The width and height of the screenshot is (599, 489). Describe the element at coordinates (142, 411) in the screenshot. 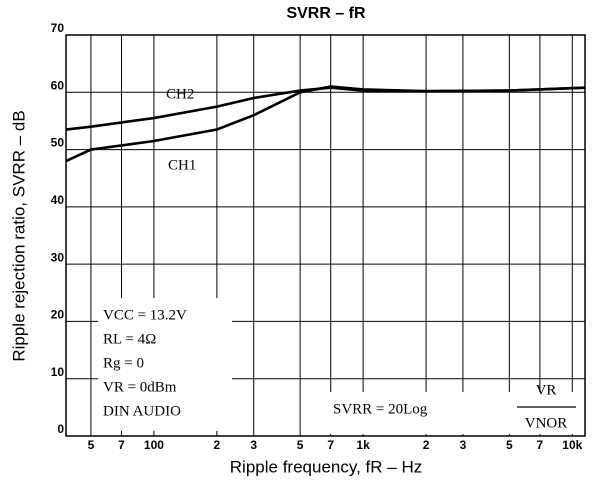

I see `condition: DIN AUDIO` at that location.